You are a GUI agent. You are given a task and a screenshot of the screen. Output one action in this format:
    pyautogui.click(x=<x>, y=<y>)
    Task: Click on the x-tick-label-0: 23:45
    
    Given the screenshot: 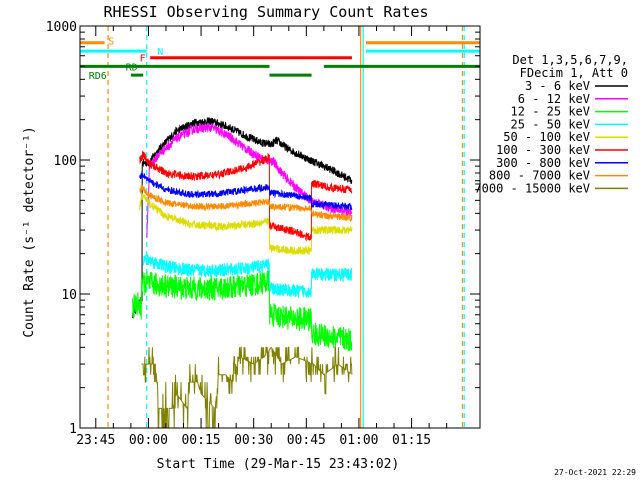 What is the action you would take?
    pyautogui.click(x=95, y=440)
    